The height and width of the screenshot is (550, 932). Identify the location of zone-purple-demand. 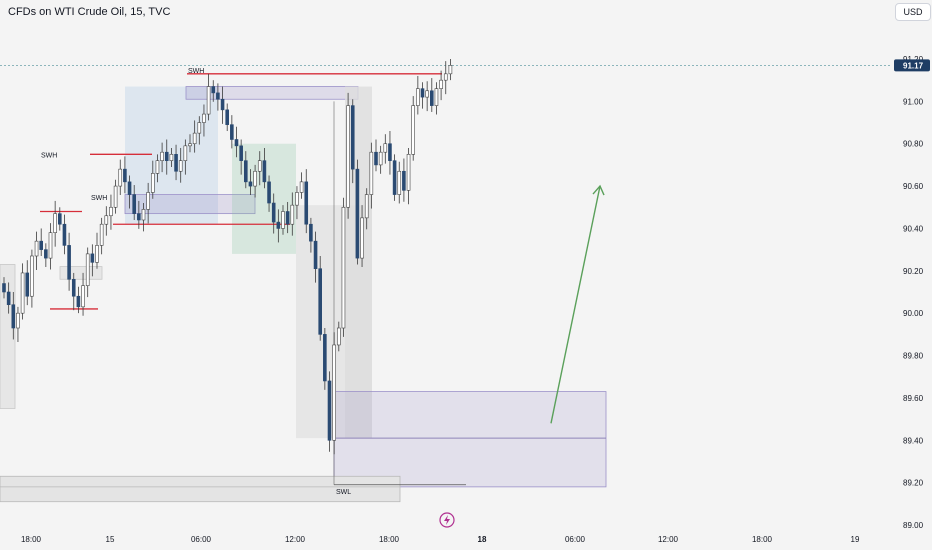
(470, 439).